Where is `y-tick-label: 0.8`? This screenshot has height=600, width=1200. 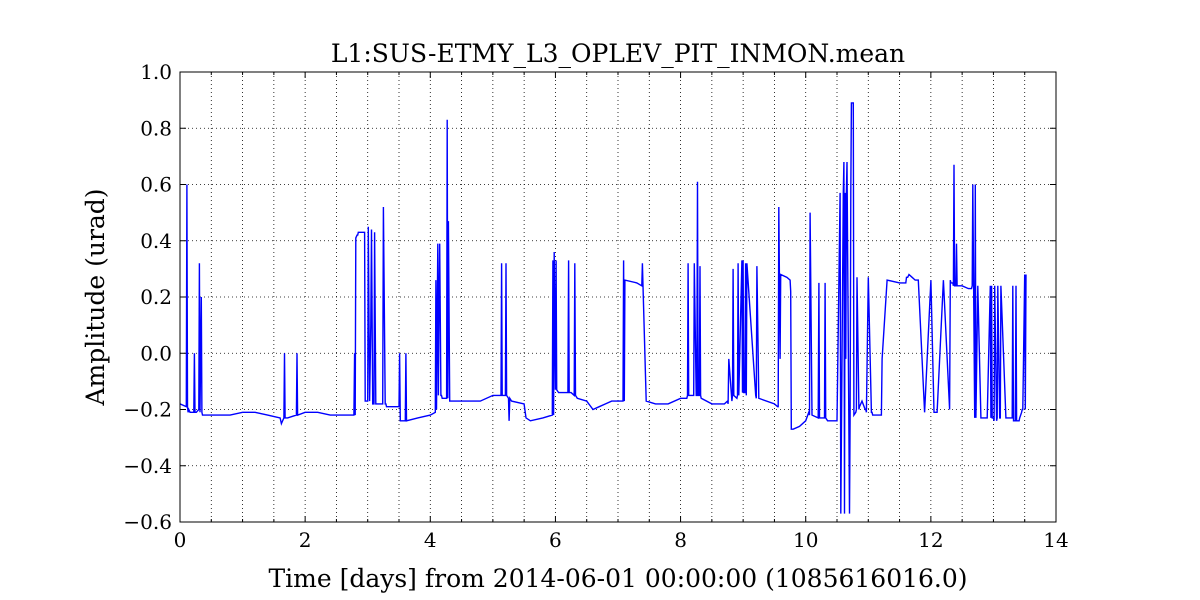
y-tick-label: 0.8 is located at coordinates (156, 128).